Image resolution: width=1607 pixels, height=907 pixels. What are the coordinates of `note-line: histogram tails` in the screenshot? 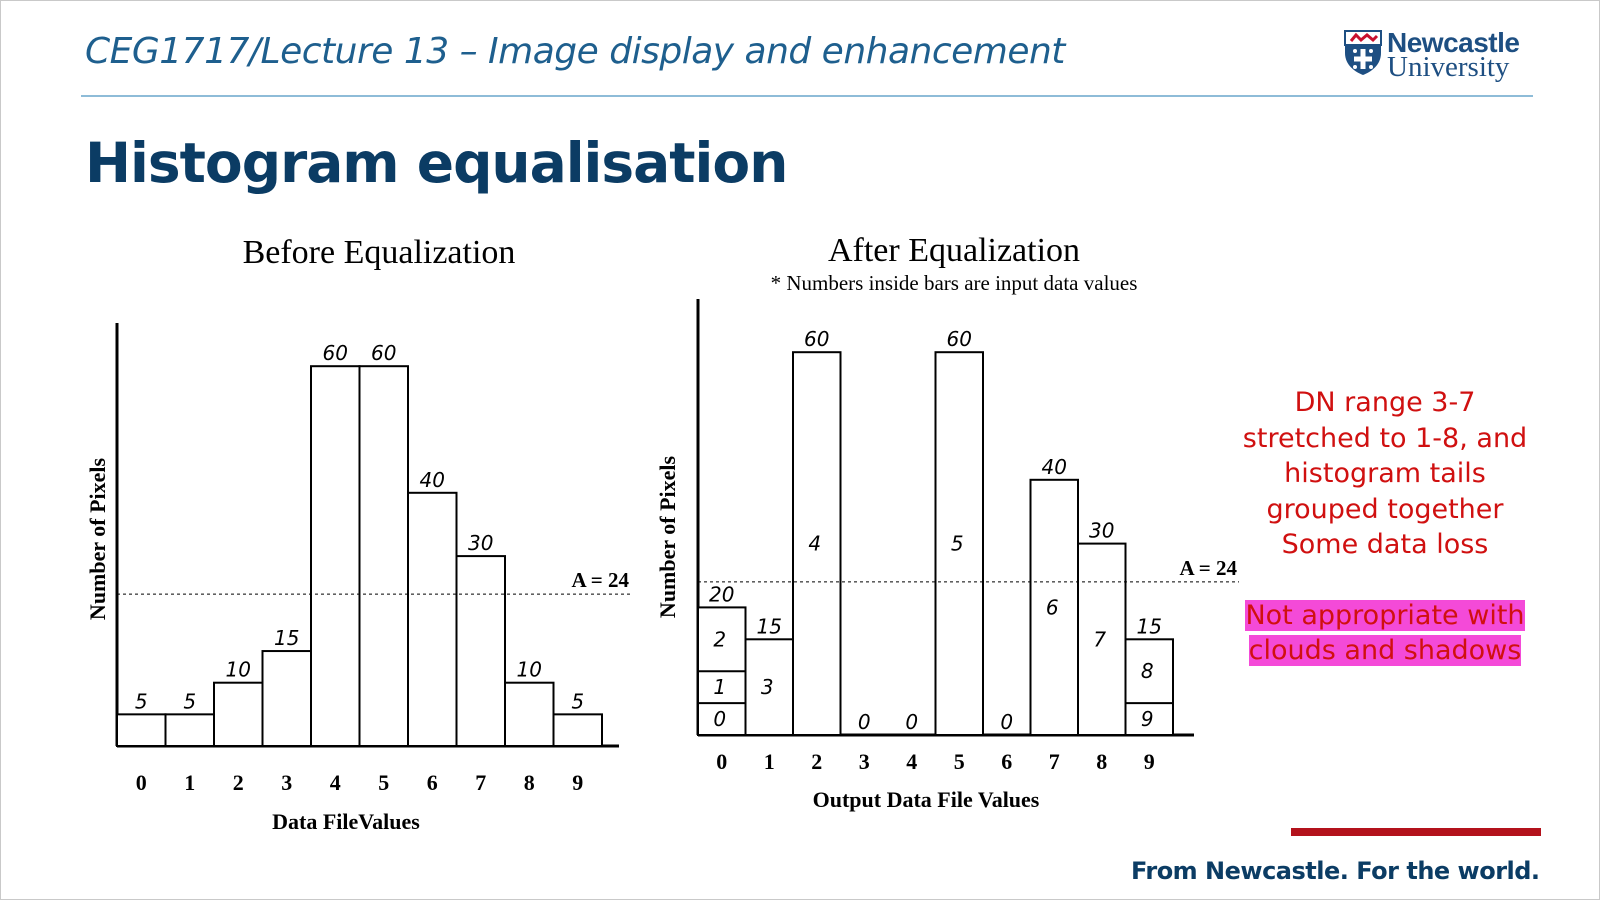 It's located at (1385, 473).